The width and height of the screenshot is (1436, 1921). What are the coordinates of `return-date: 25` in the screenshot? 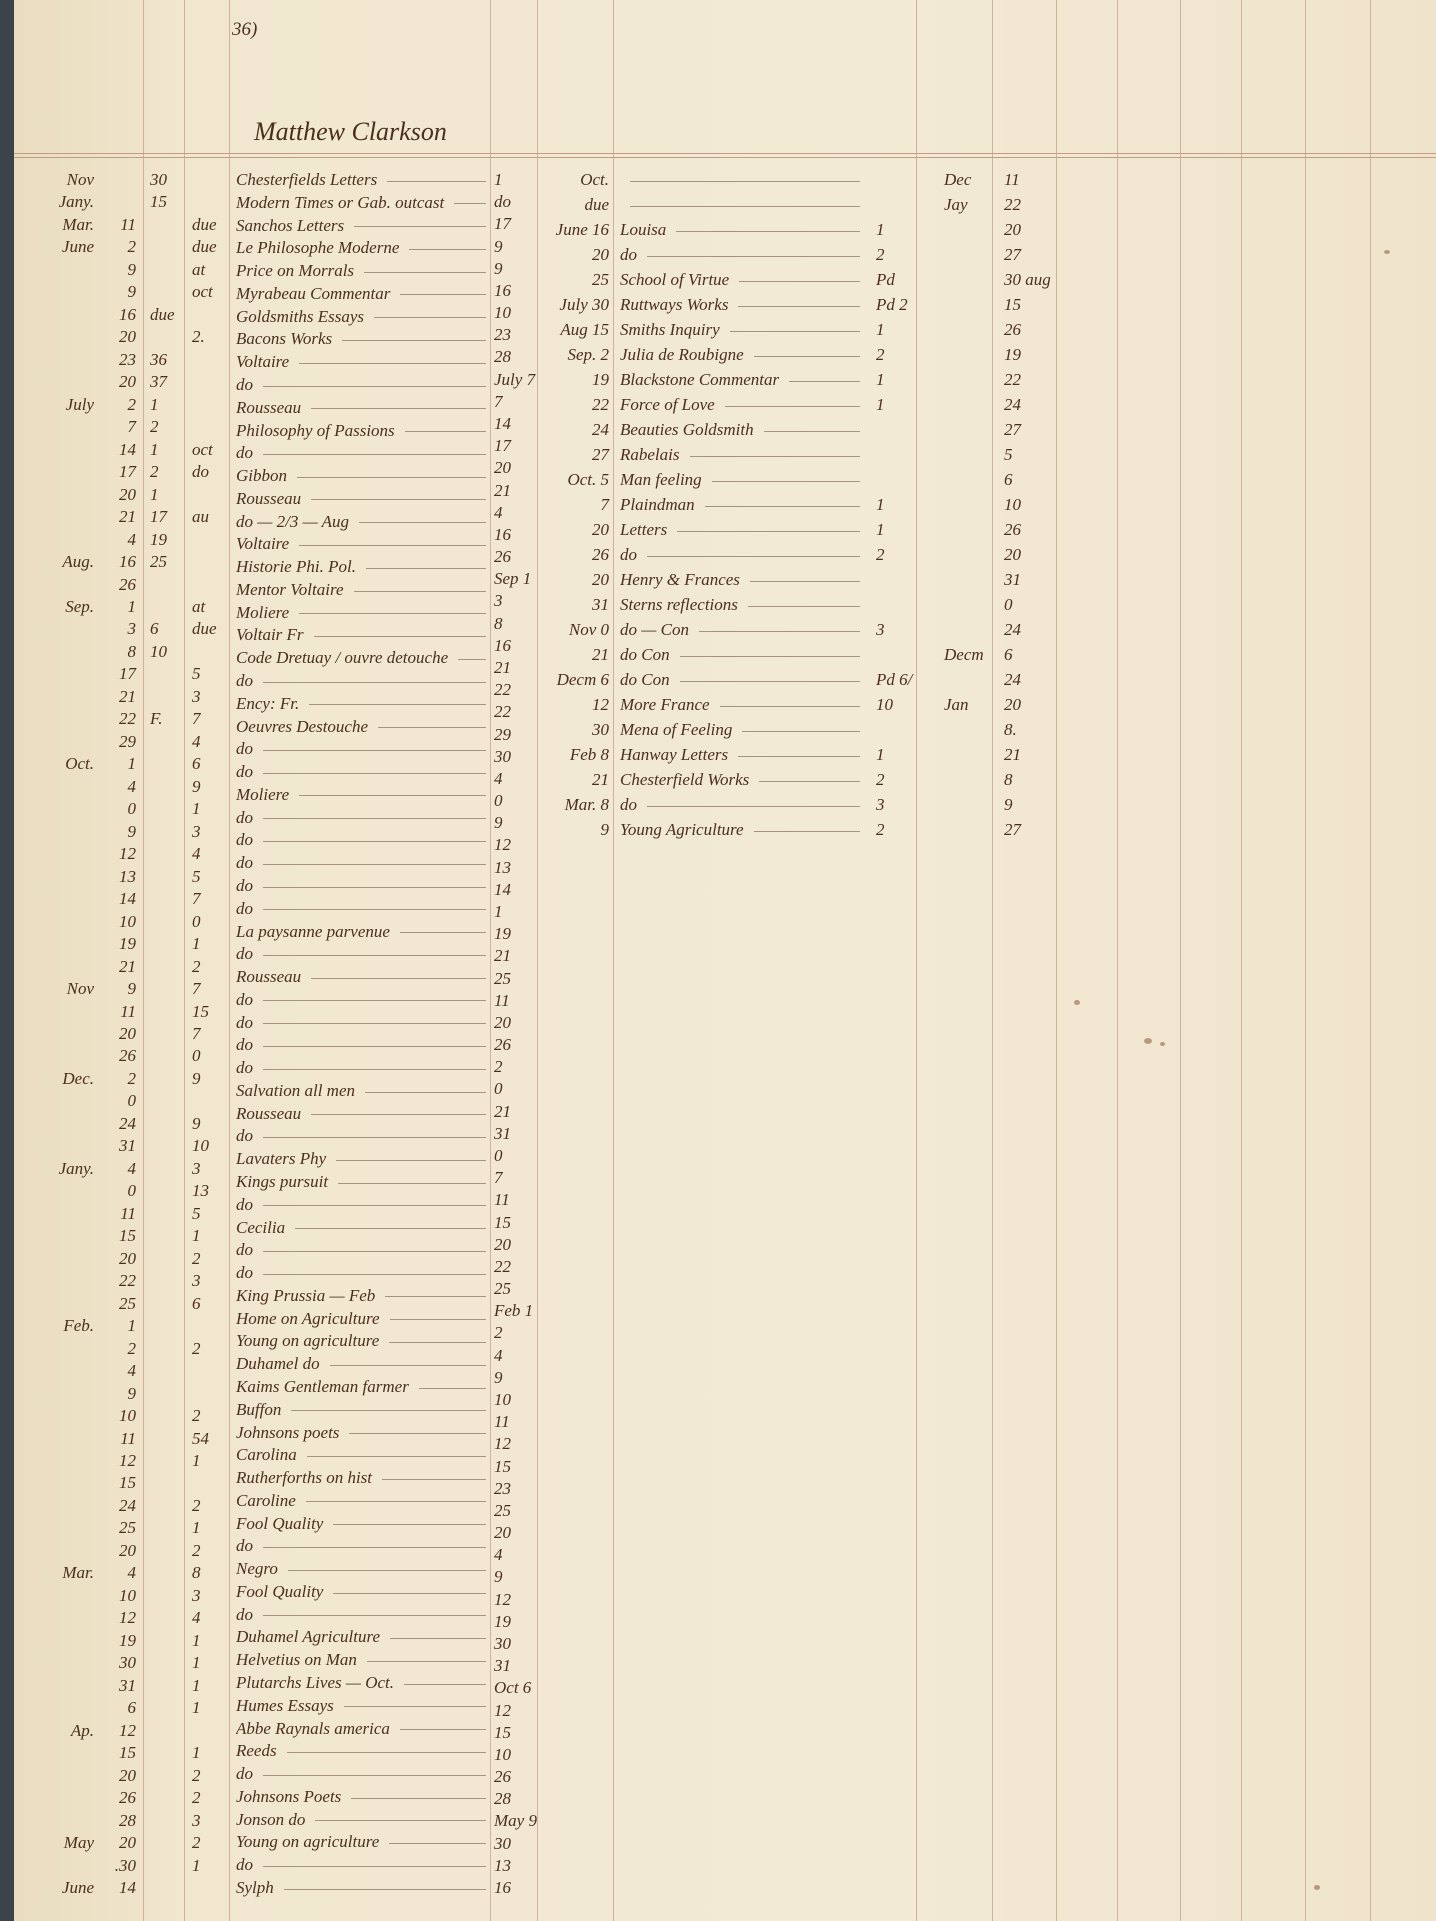 It's located at (502, 1510).